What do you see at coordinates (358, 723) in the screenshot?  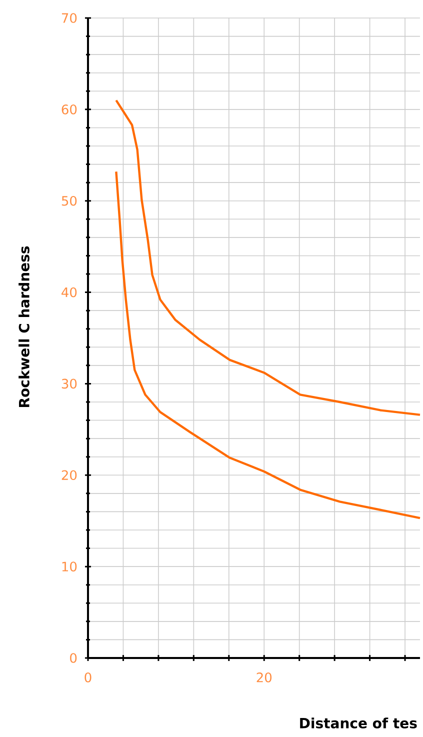 I see `x-axis-title: Distance of tes` at bounding box center [358, 723].